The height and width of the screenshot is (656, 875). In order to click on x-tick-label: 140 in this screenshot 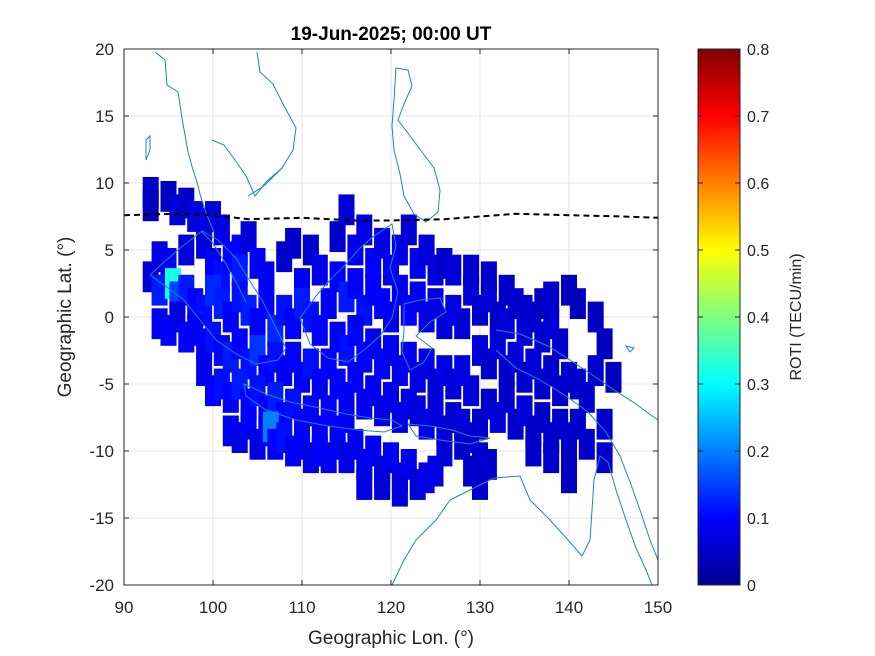, I will do `click(569, 607)`.